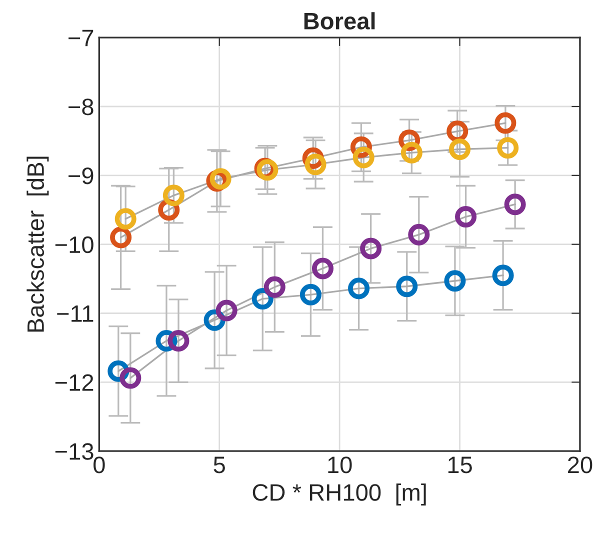 This screenshot has width=601, height=537. What do you see at coordinates (81, 175) in the screenshot?
I see `y-tick-label: −9` at bounding box center [81, 175].